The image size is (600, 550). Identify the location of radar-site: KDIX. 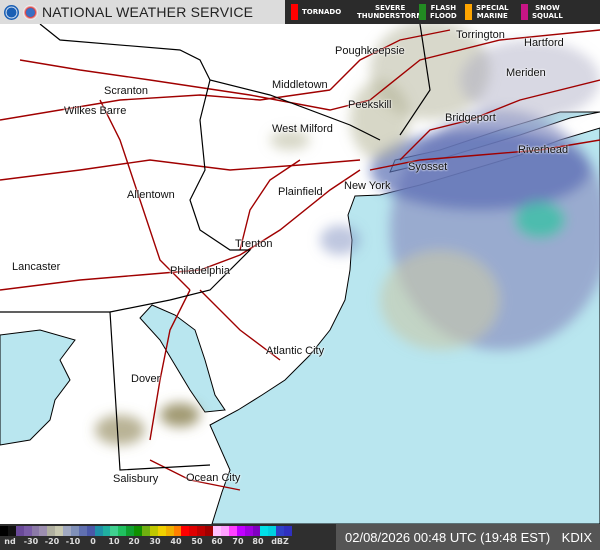
(576, 537).